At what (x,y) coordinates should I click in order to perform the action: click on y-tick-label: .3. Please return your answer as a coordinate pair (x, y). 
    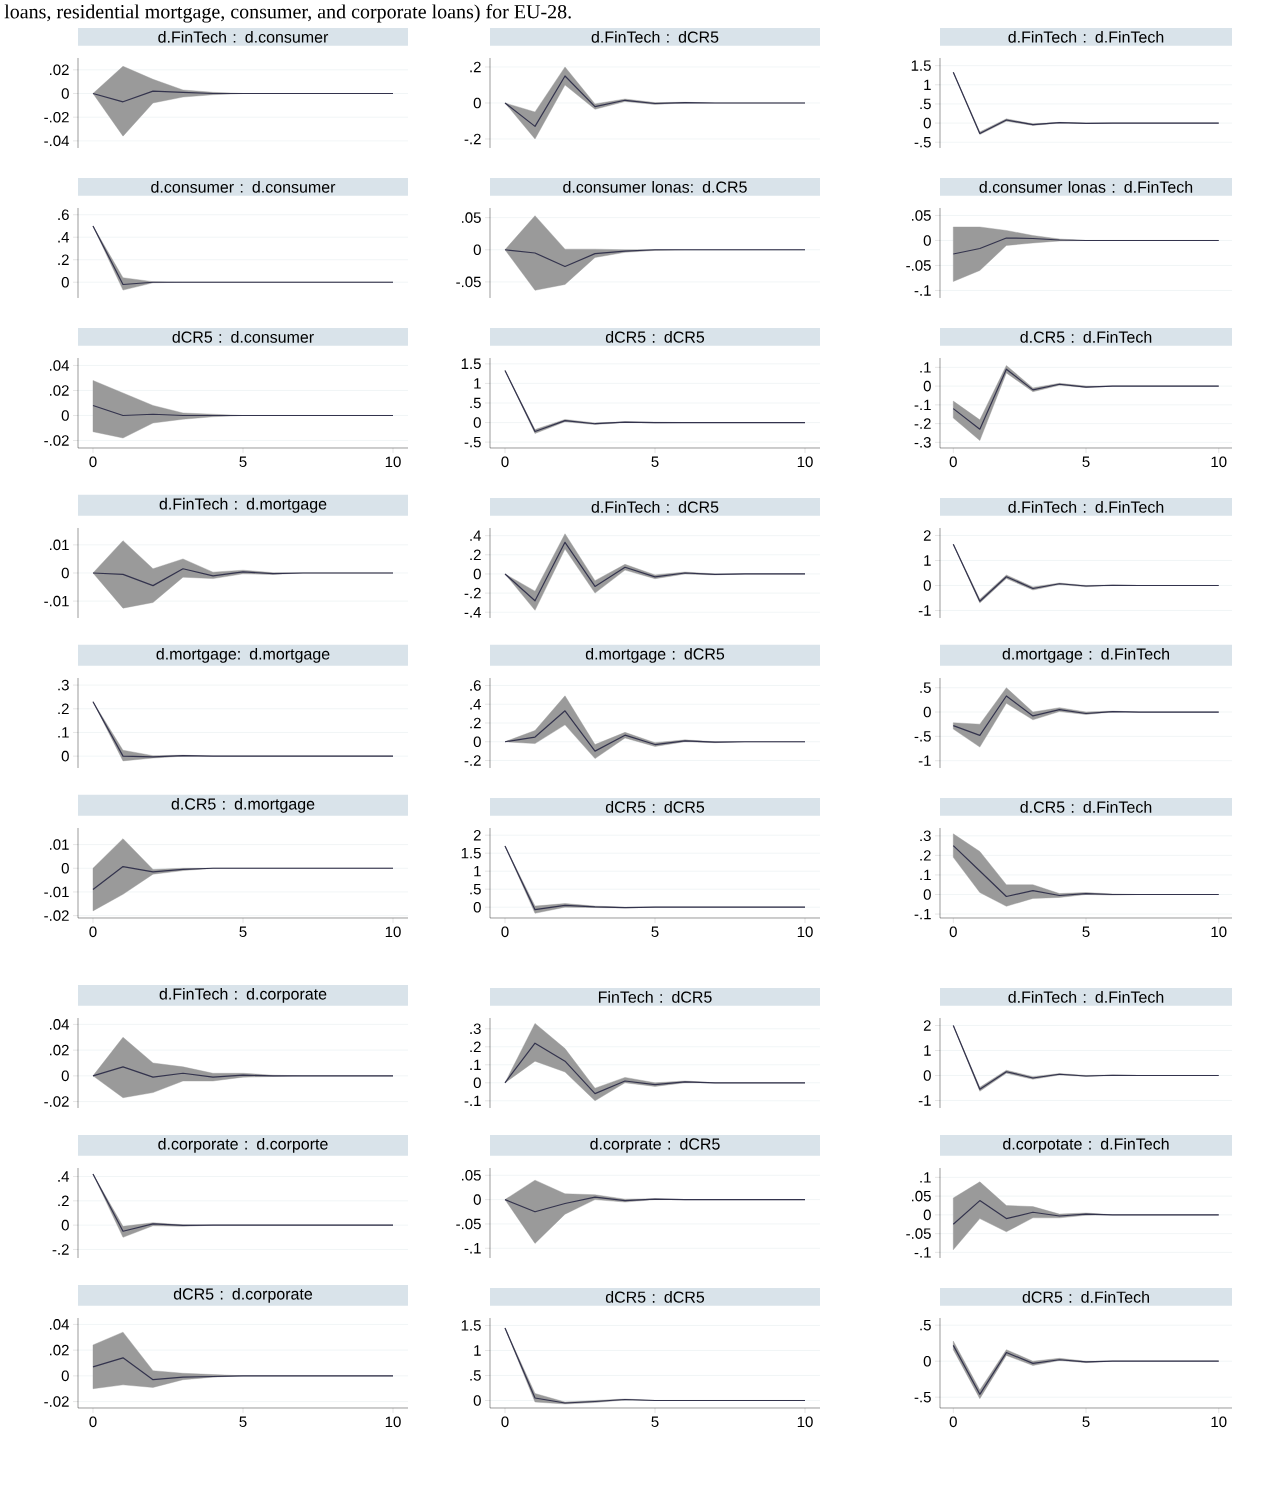
    Looking at the image, I should click on (63, 685).